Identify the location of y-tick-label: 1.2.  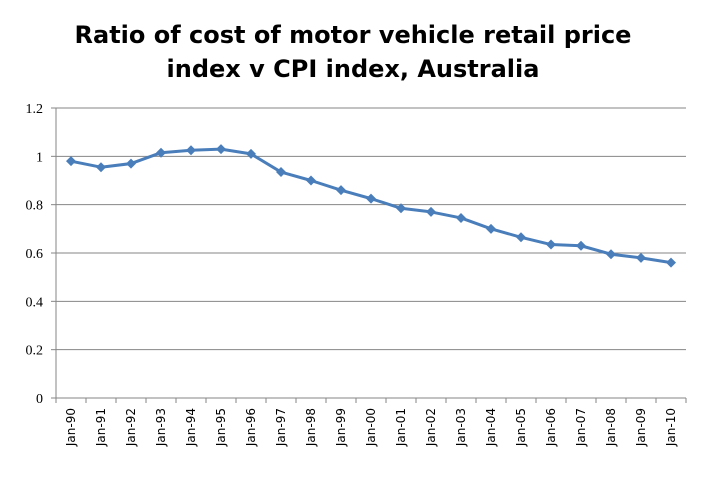
(35, 109).